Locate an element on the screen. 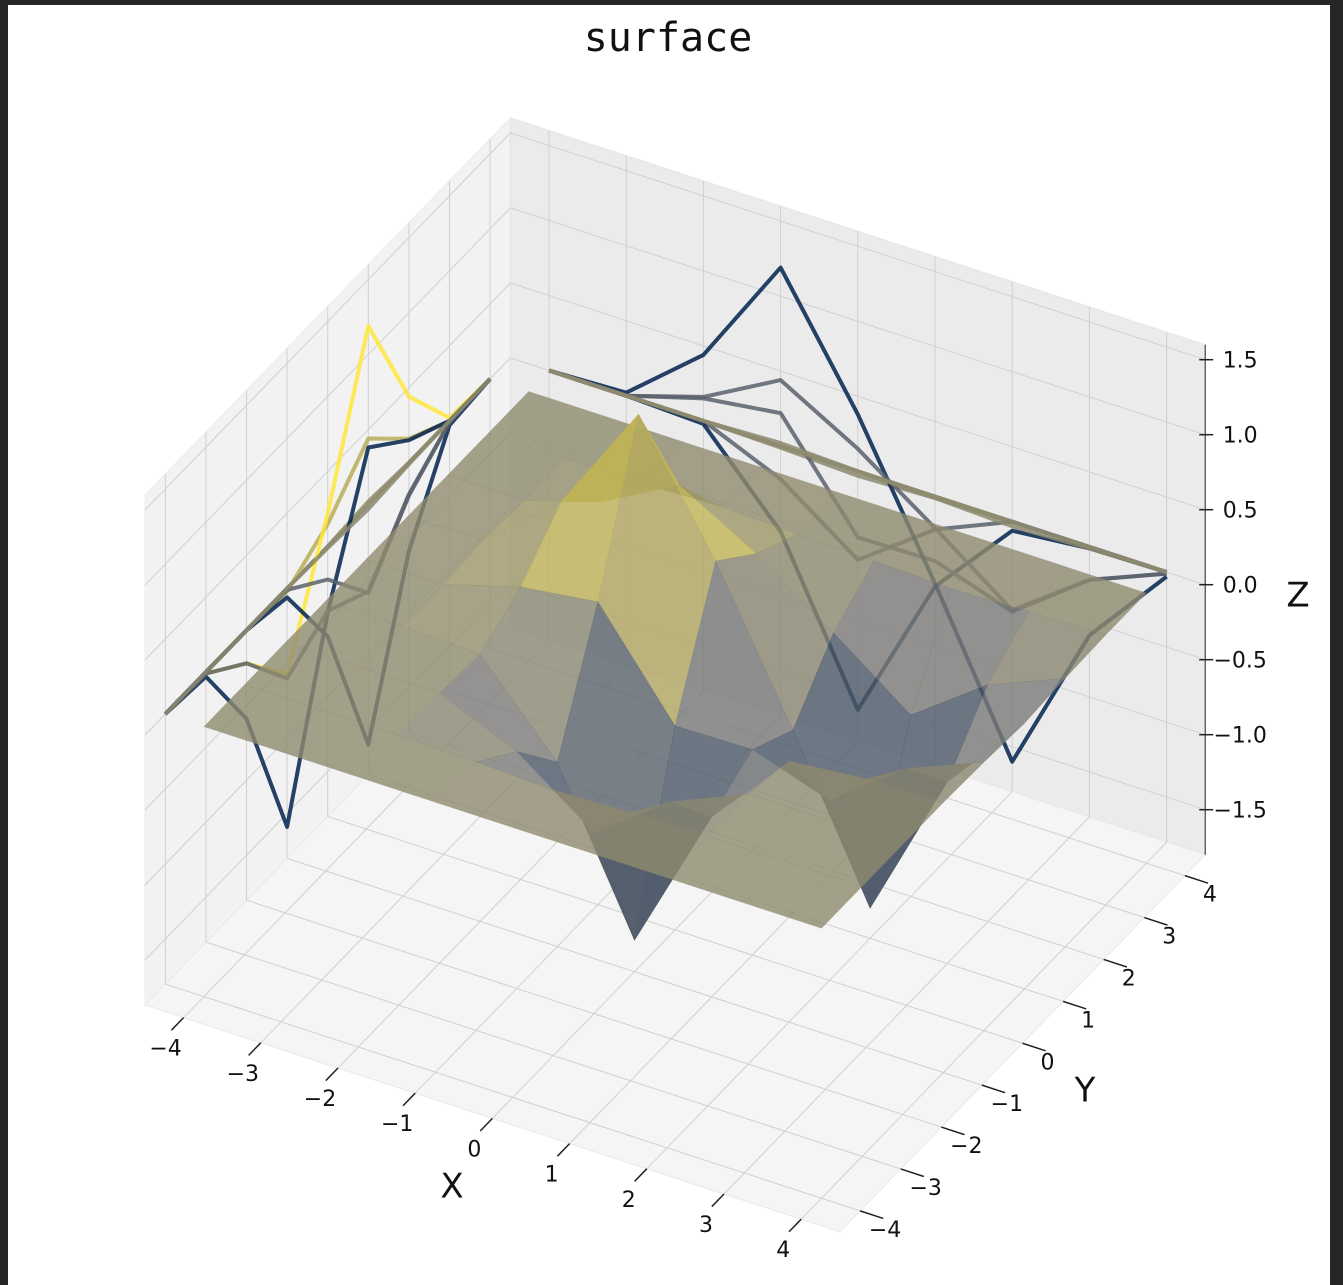 Image resolution: width=1343 pixels, height=1285 pixels. z-tick-label: −1.0 is located at coordinates (1239, 736).